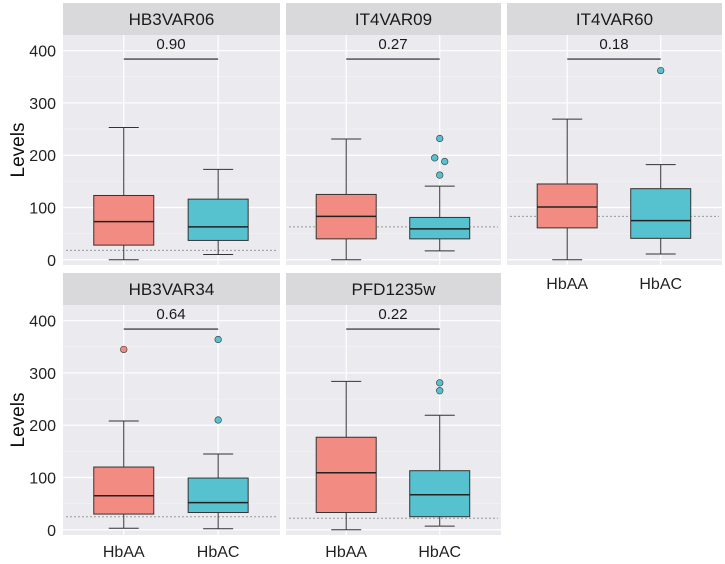 The width and height of the screenshot is (725, 564). Describe the element at coordinates (170, 314) in the screenshot. I see `p-value-label: 0.64` at that location.